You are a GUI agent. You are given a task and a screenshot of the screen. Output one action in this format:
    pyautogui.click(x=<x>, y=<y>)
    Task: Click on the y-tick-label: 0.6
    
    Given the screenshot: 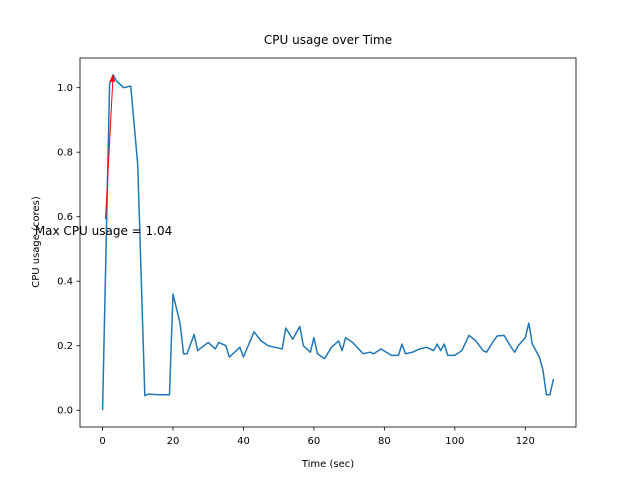 What is the action you would take?
    pyautogui.click(x=65, y=217)
    